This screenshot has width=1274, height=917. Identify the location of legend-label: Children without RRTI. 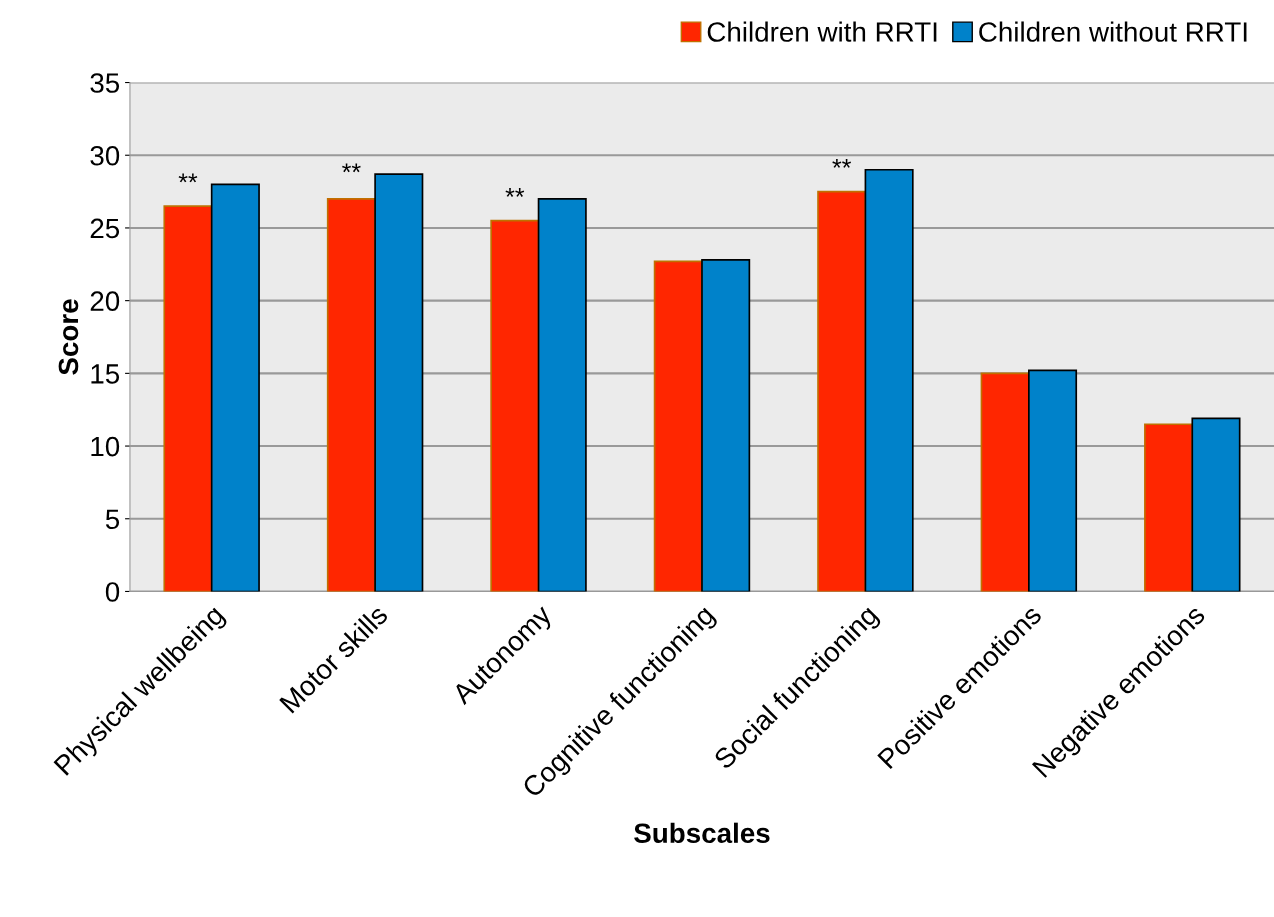
(1113, 31).